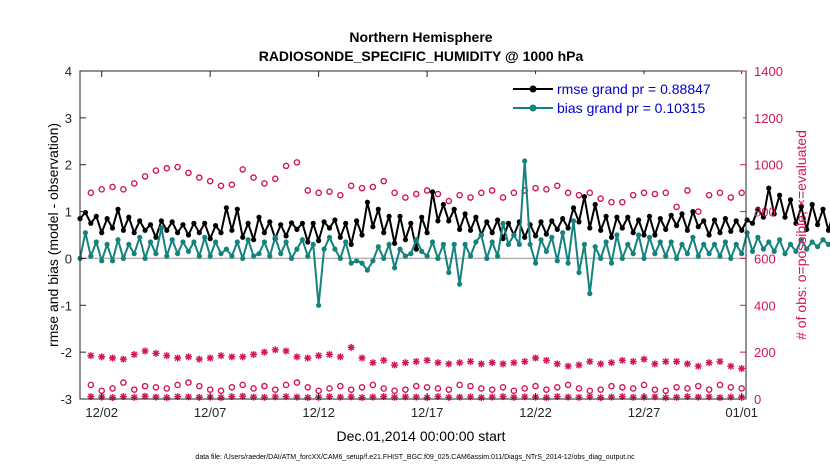  Describe the element at coordinates (210, 412) in the screenshot. I see `x-tick-label: 12/07` at that location.